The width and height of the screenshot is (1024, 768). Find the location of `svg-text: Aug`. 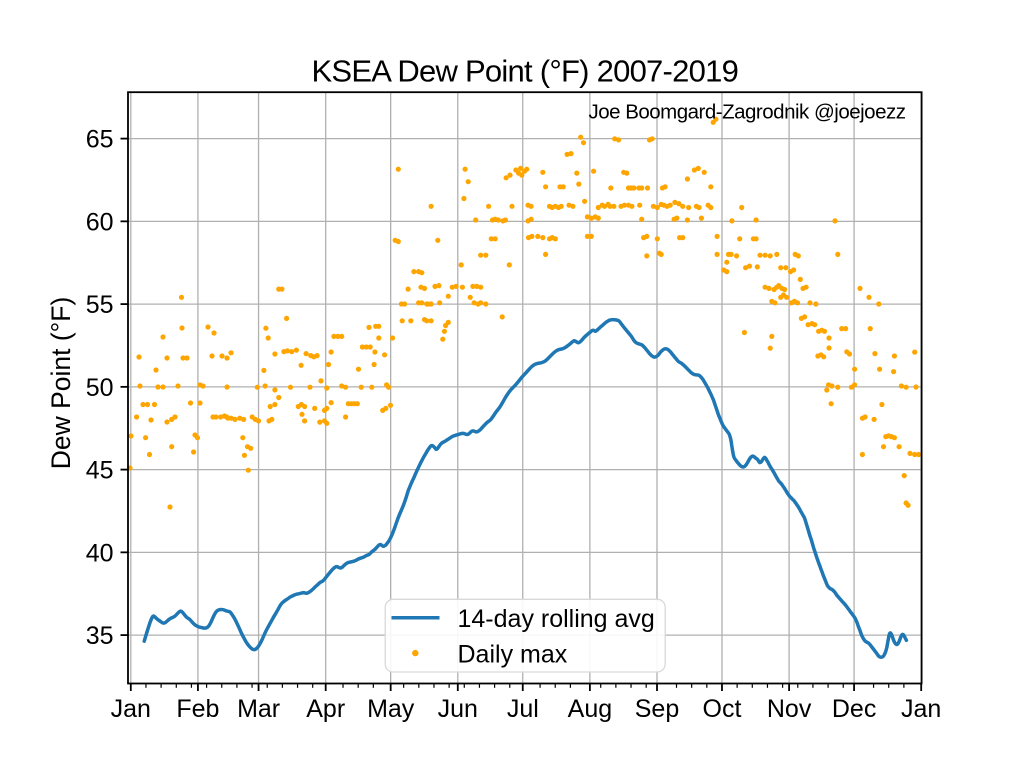

svg-text: Aug is located at coordinates (590, 709).